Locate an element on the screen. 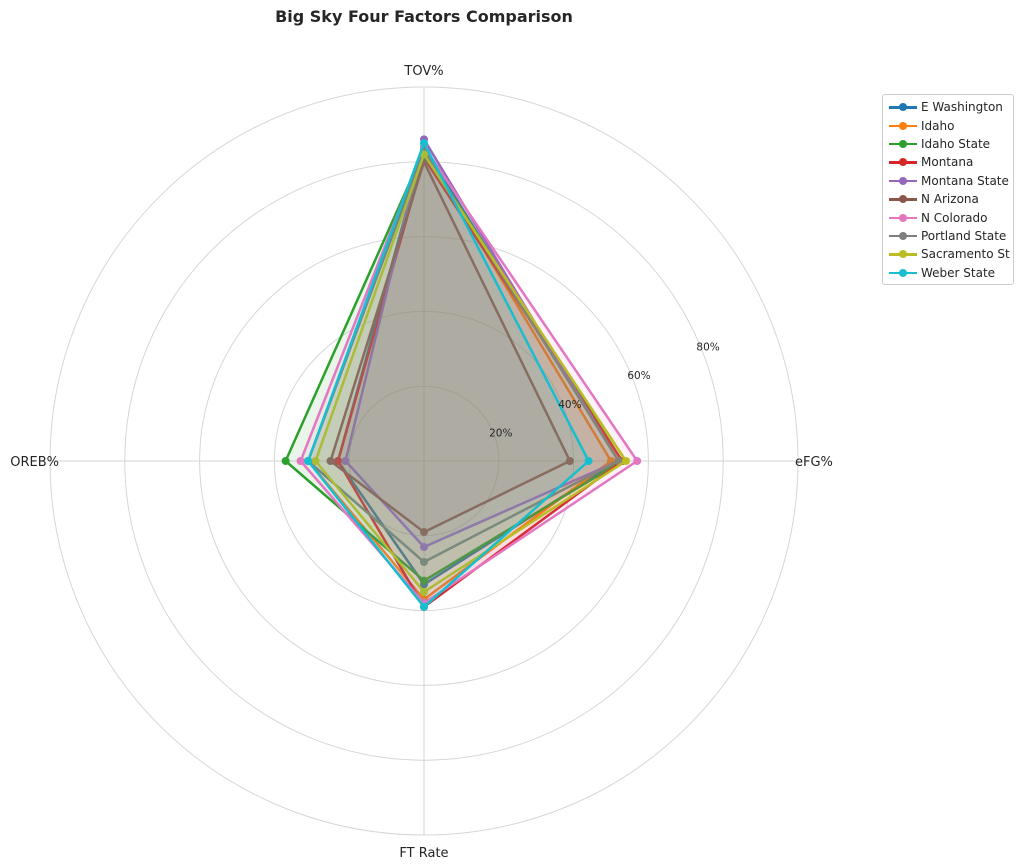  legend-label: N Colorado is located at coordinates (954, 217).